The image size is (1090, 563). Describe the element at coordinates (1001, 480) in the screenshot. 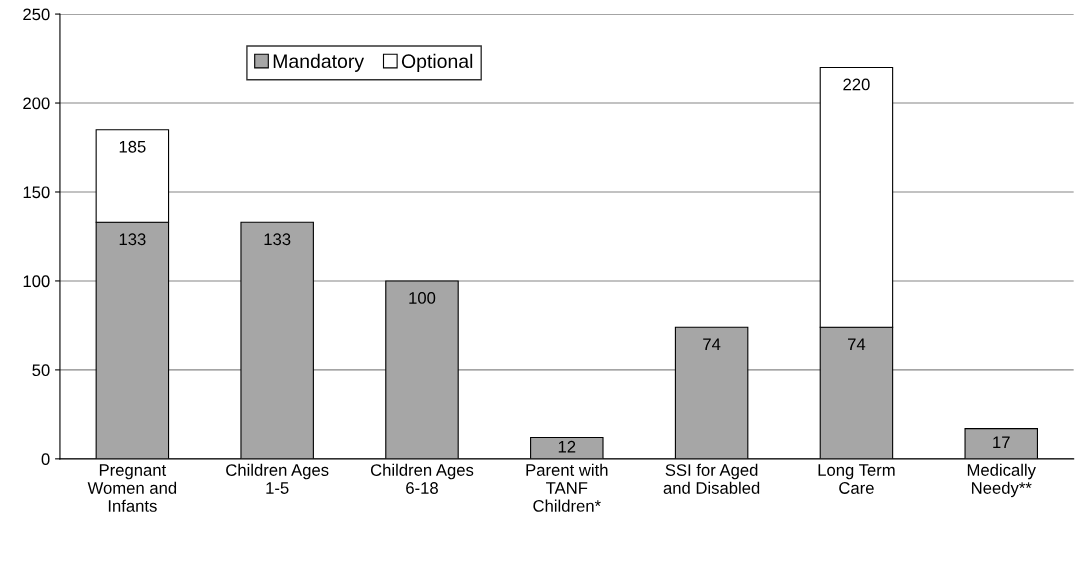

I see `x-tick-label: Medically Needy**` at that location.